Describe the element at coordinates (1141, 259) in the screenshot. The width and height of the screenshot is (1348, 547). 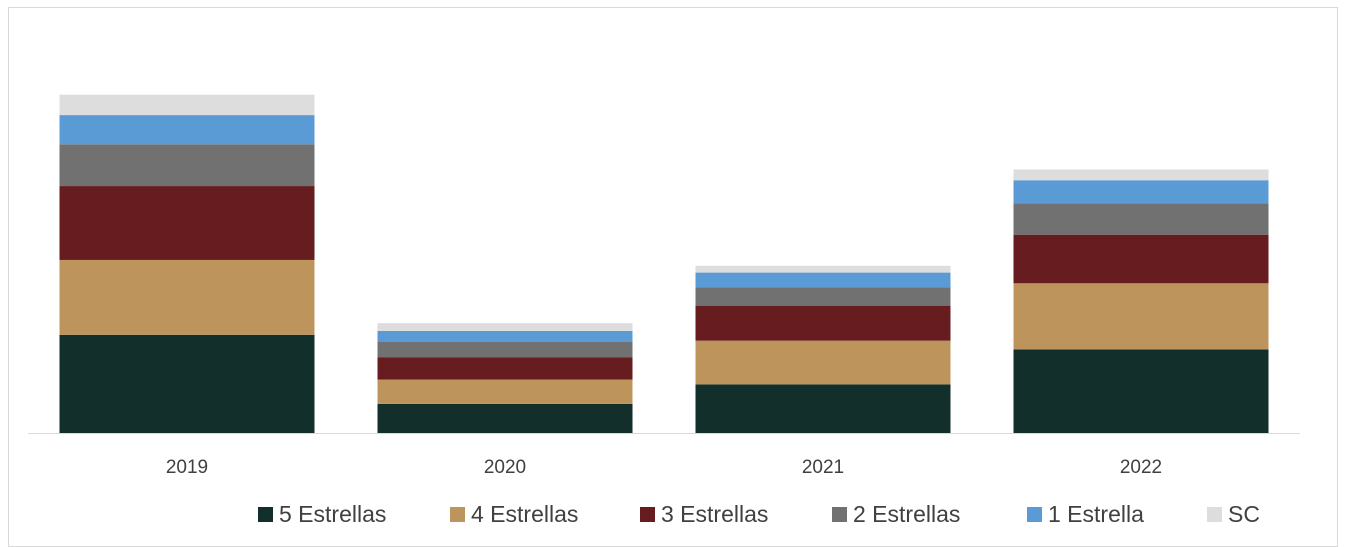
I see `bar-segment-2022-3-estrellas` at that location.